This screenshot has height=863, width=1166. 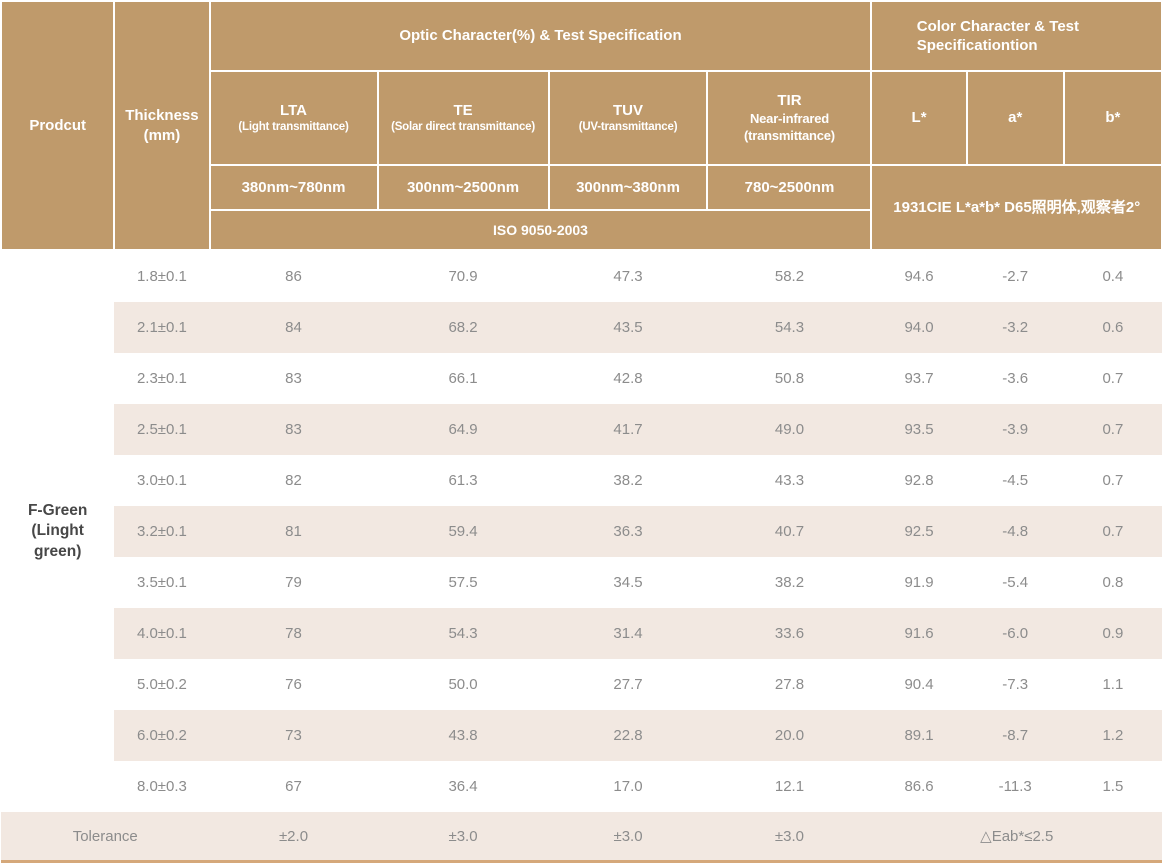 I want to click on value-cell: 59.4, so click(x=463, y=531).